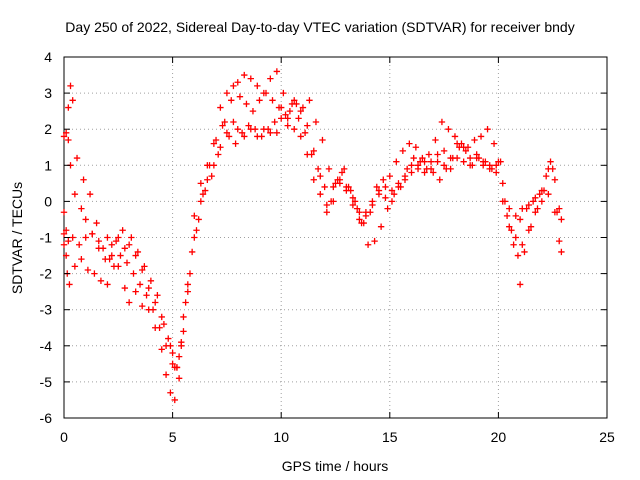 The width and height of the screenshot is (640, 480). Describe the element at coordinates (64, 437) in the screenshot. I see `x-tick-label: 0` at that location.